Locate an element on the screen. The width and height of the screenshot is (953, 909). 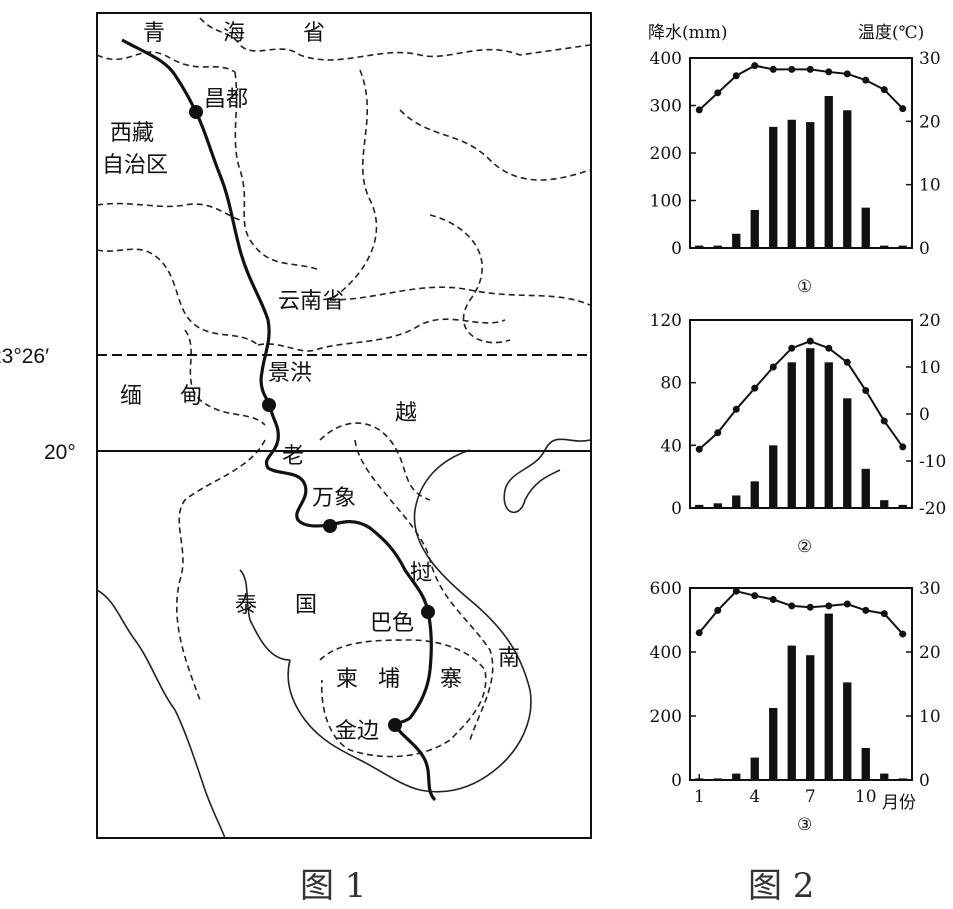
label-guo: 国 is located at coordinates (306, 605).